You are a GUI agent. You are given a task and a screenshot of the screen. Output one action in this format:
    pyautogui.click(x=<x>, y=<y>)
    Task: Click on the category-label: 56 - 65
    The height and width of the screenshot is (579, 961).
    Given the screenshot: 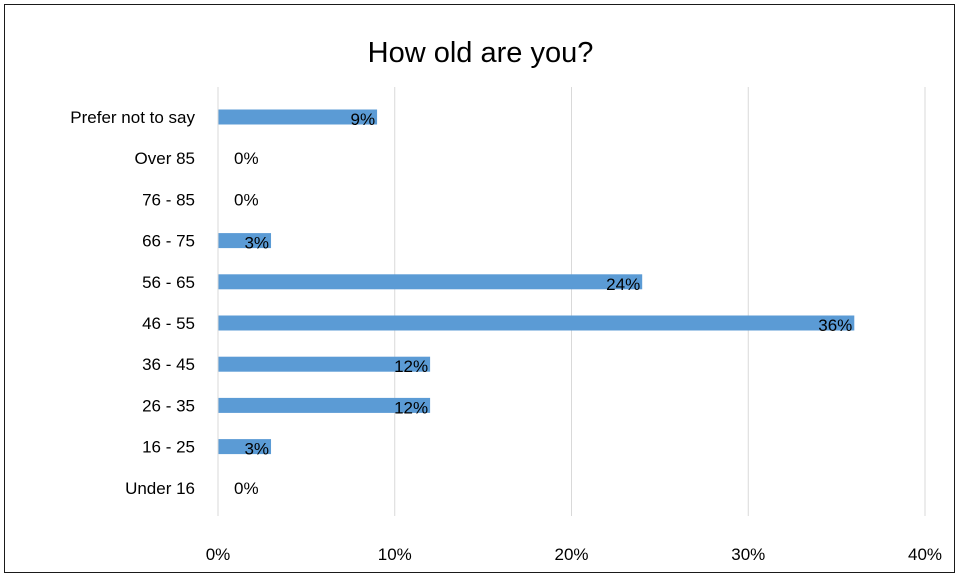 What is the action you would take?
    pyautogui.click(x=168, y=282)
    